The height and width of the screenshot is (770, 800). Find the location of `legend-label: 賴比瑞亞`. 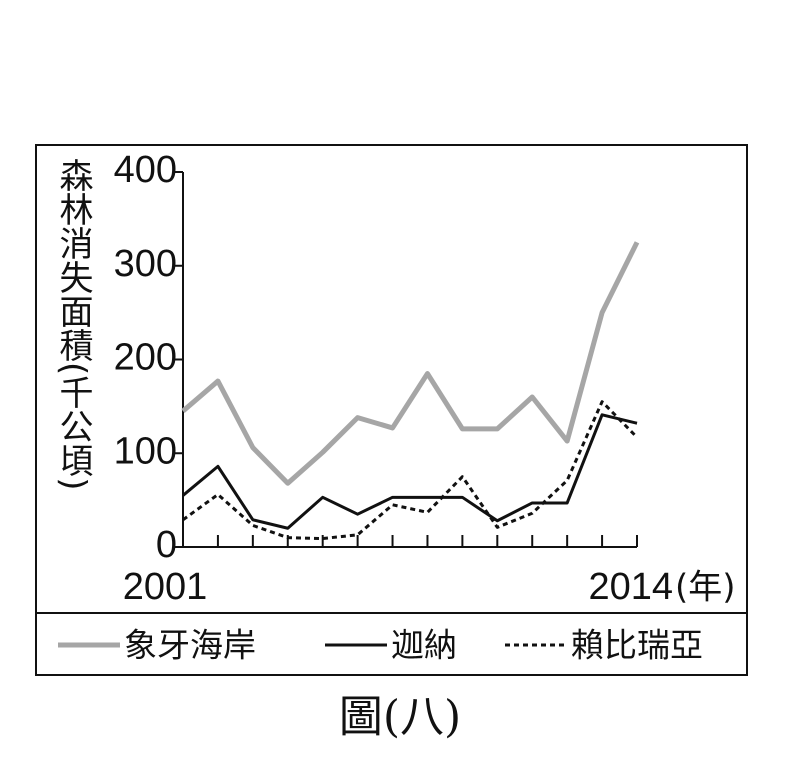

legend-label: 賴比瑞亞 is located at coordinates (637, 645).